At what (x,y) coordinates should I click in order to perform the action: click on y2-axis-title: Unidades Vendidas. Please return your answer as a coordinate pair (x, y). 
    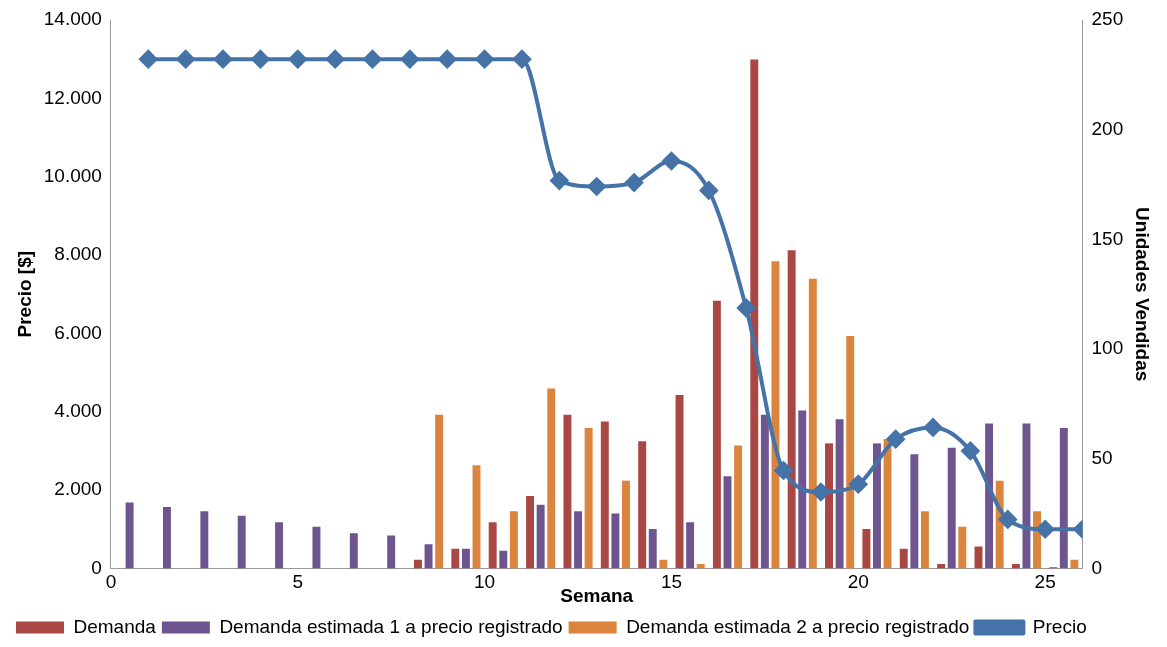
    Looking at the image, I should click on (1143, 294).